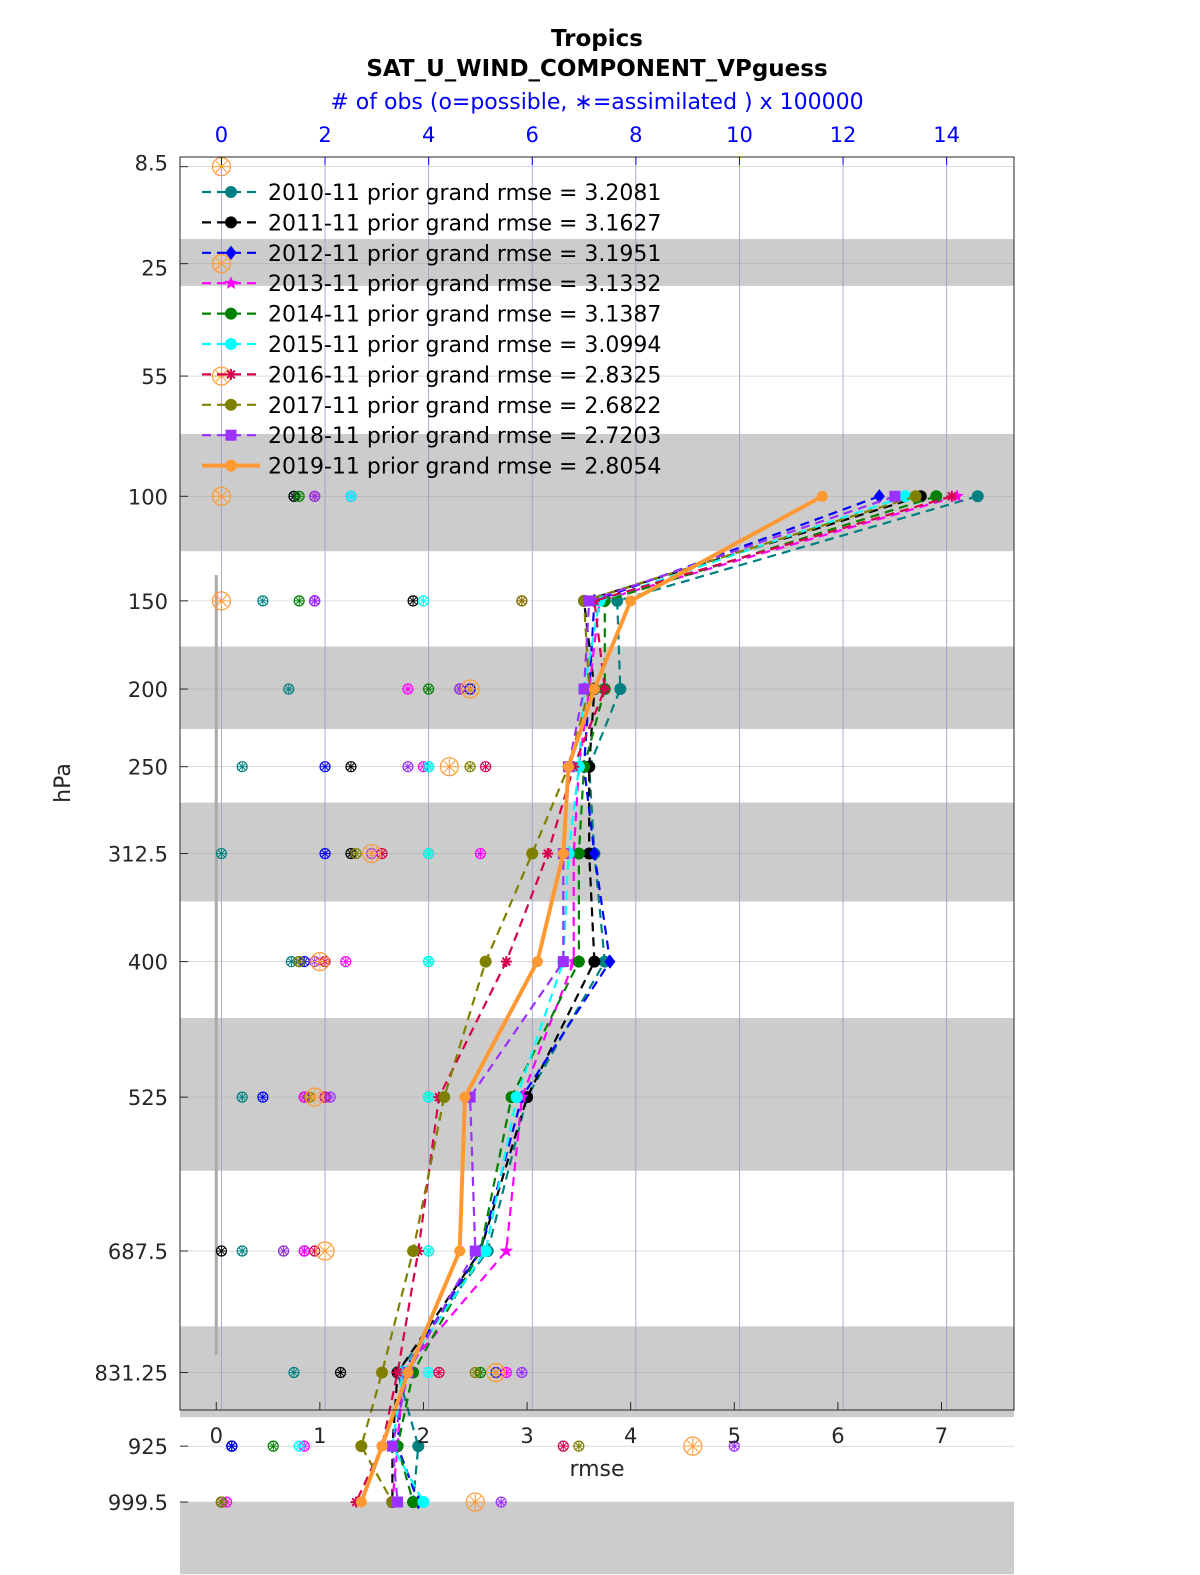  I want to click on y-tick-label: 55, so click(154, 377).